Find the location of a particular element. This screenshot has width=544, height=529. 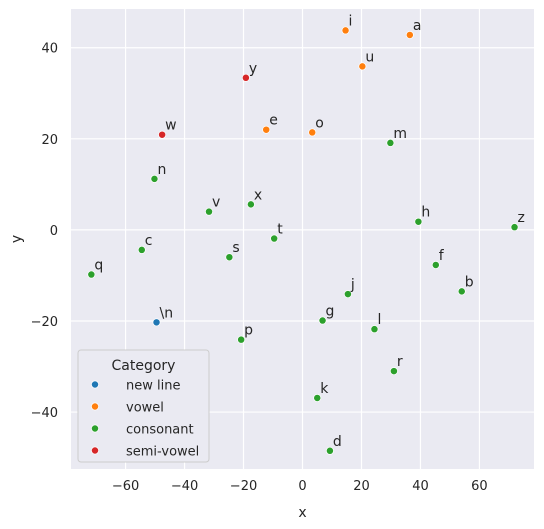

point-label: k is located at coordinates (324, 389).